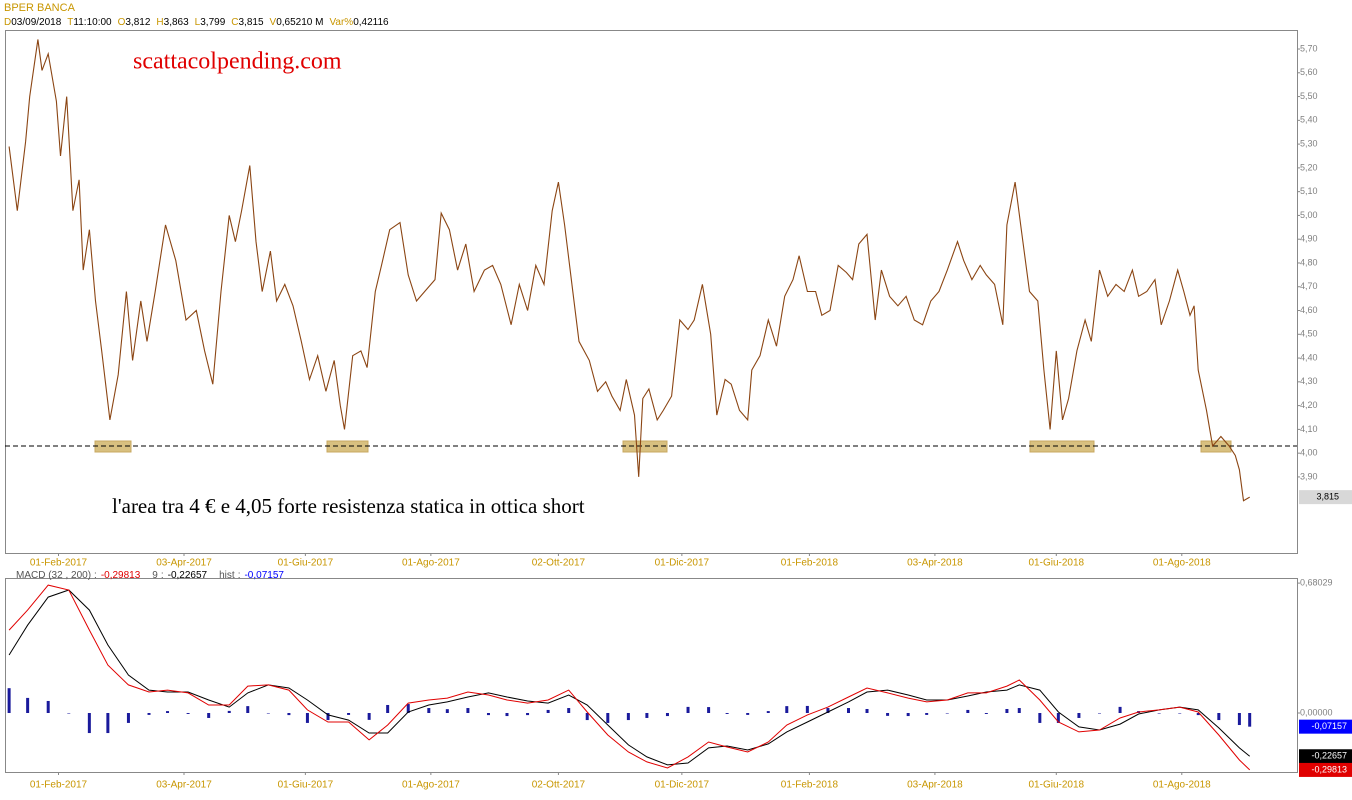 This screenshot has width=1352, height=800. Describe the element at coordinates (251, 22) in the screenshot. I see `info-value: 3,815` at that location.